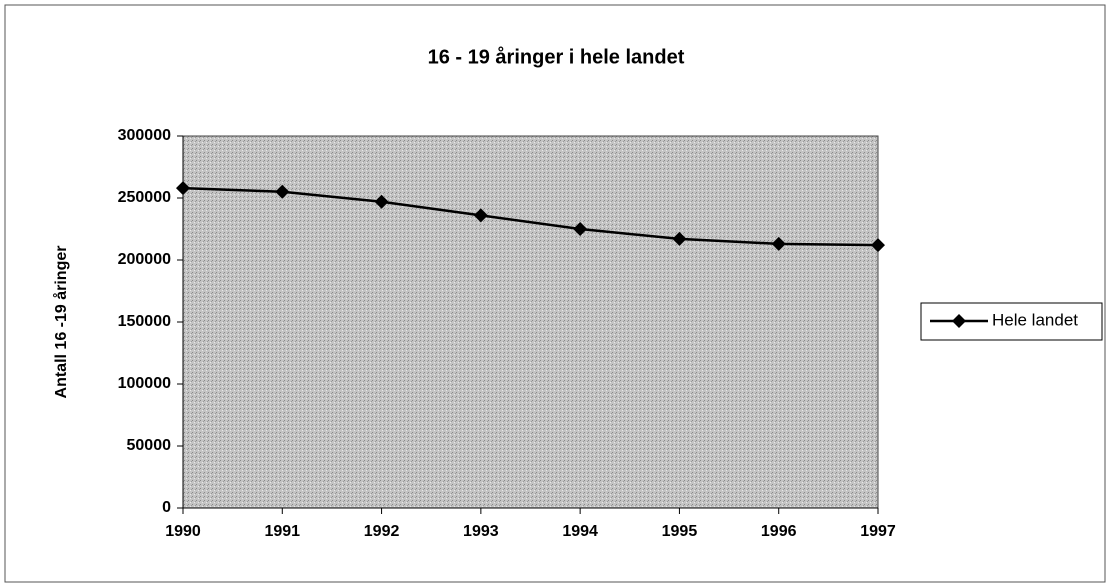 The width and height of the screenshot is (1111, 588). Describe the element at coordinates (1035, 319) in the screenshot. I see `legend-label: Hele landet` at that location.